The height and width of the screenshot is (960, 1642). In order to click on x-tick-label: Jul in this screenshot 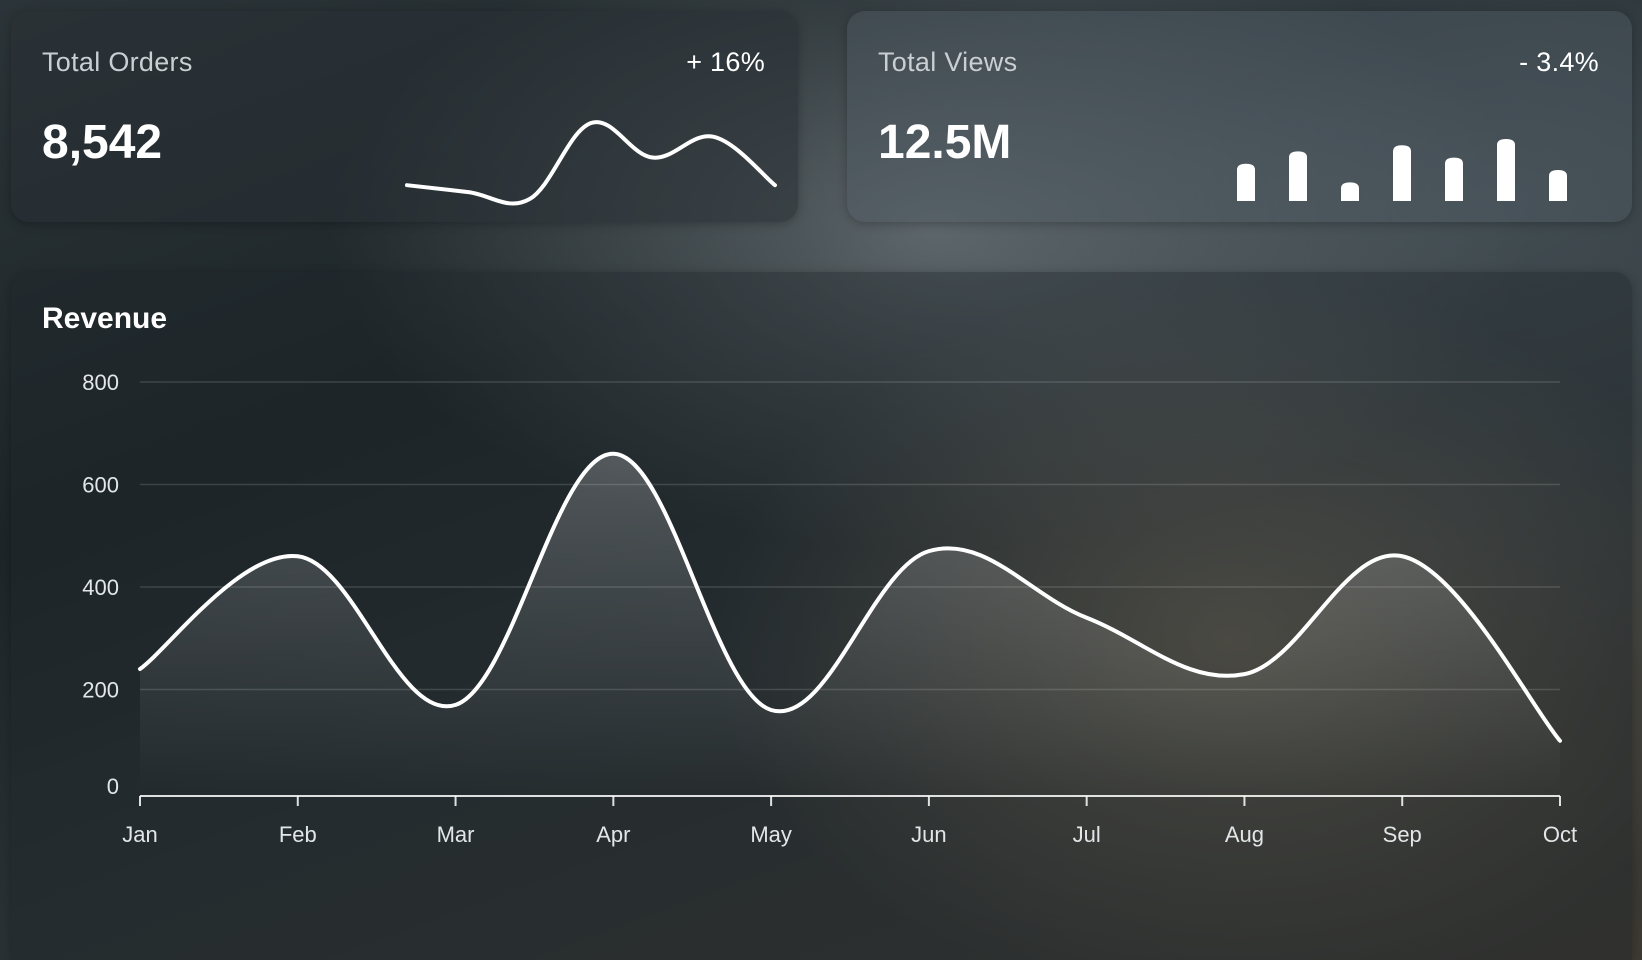, I will do `click(1087, 834)`.